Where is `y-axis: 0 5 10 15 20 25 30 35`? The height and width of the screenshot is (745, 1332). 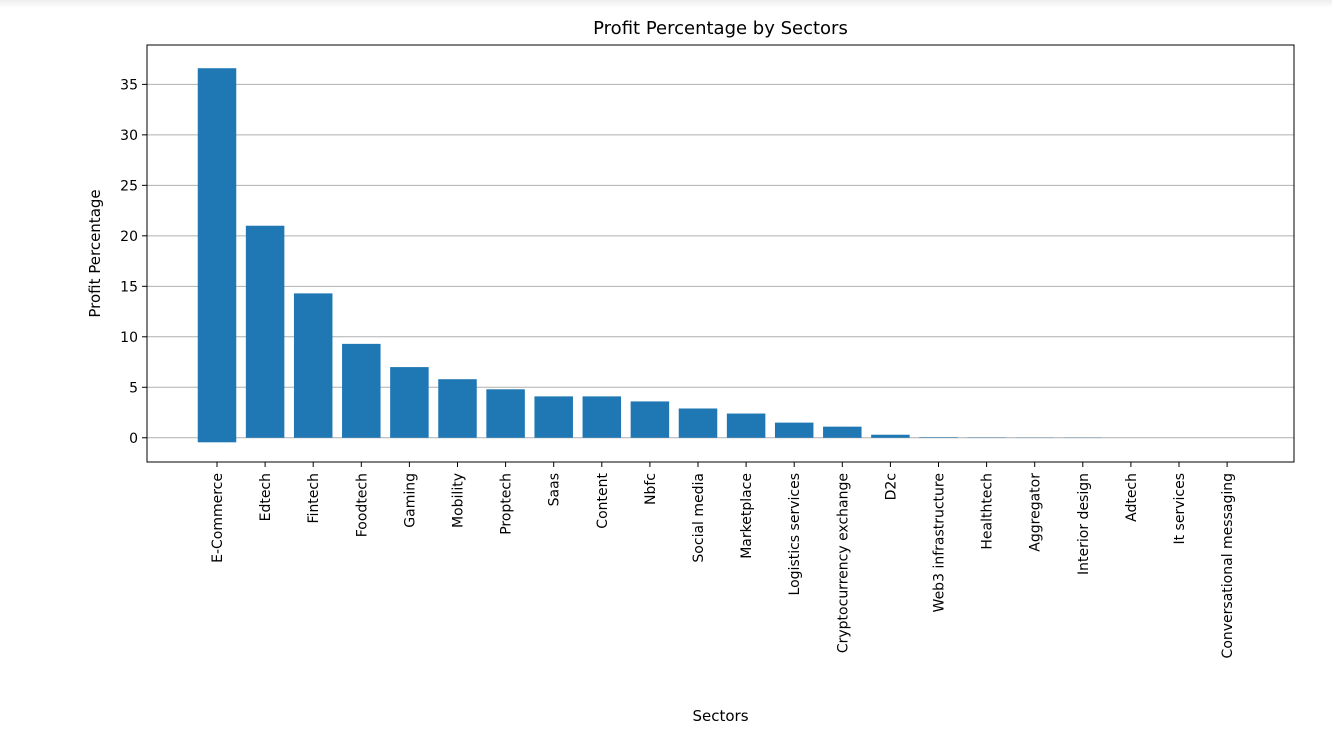 y-axis: 0 5 10 15 20 25 30 35 is located at coordinates (133, 262).